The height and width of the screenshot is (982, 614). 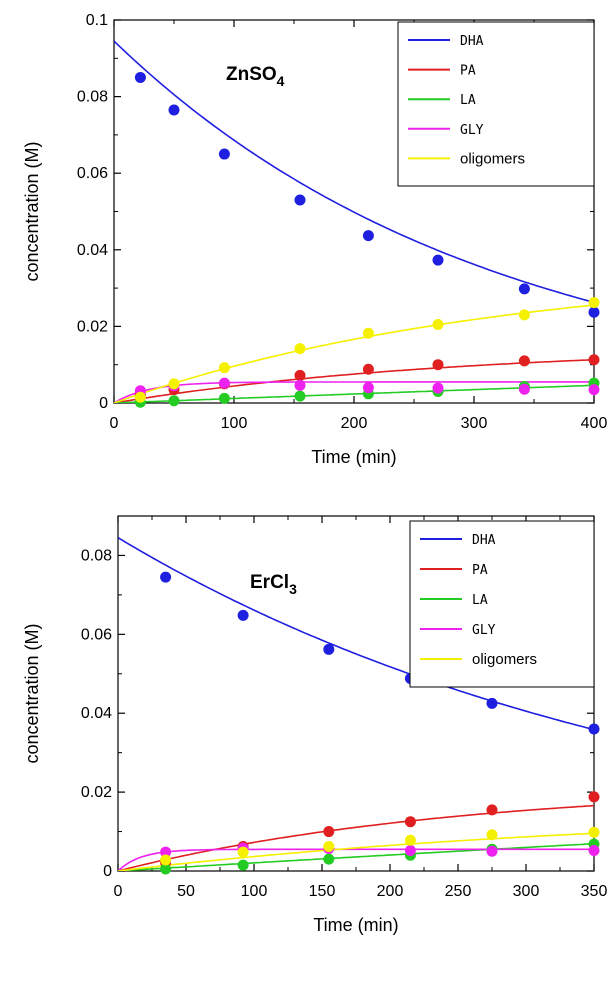 I want to click on catalyst-subscript: 4, so click(x=281, y=81).